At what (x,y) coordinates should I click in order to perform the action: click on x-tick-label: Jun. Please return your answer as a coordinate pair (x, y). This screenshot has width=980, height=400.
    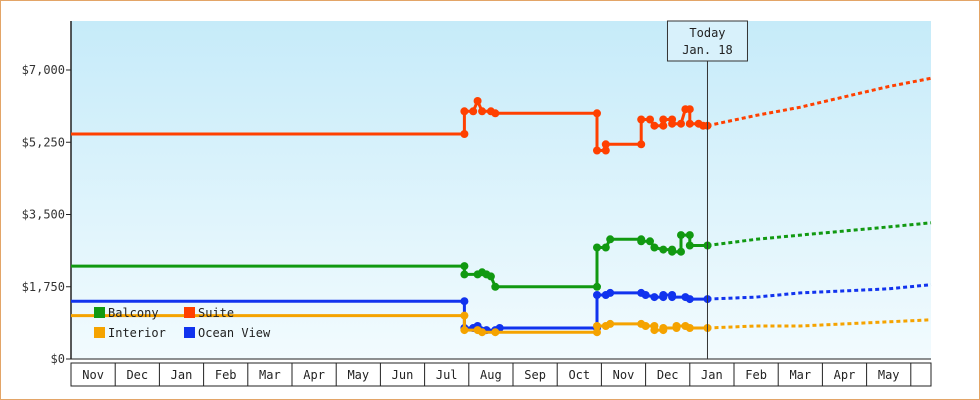
    Looking at the image, I should click on (403, 375).